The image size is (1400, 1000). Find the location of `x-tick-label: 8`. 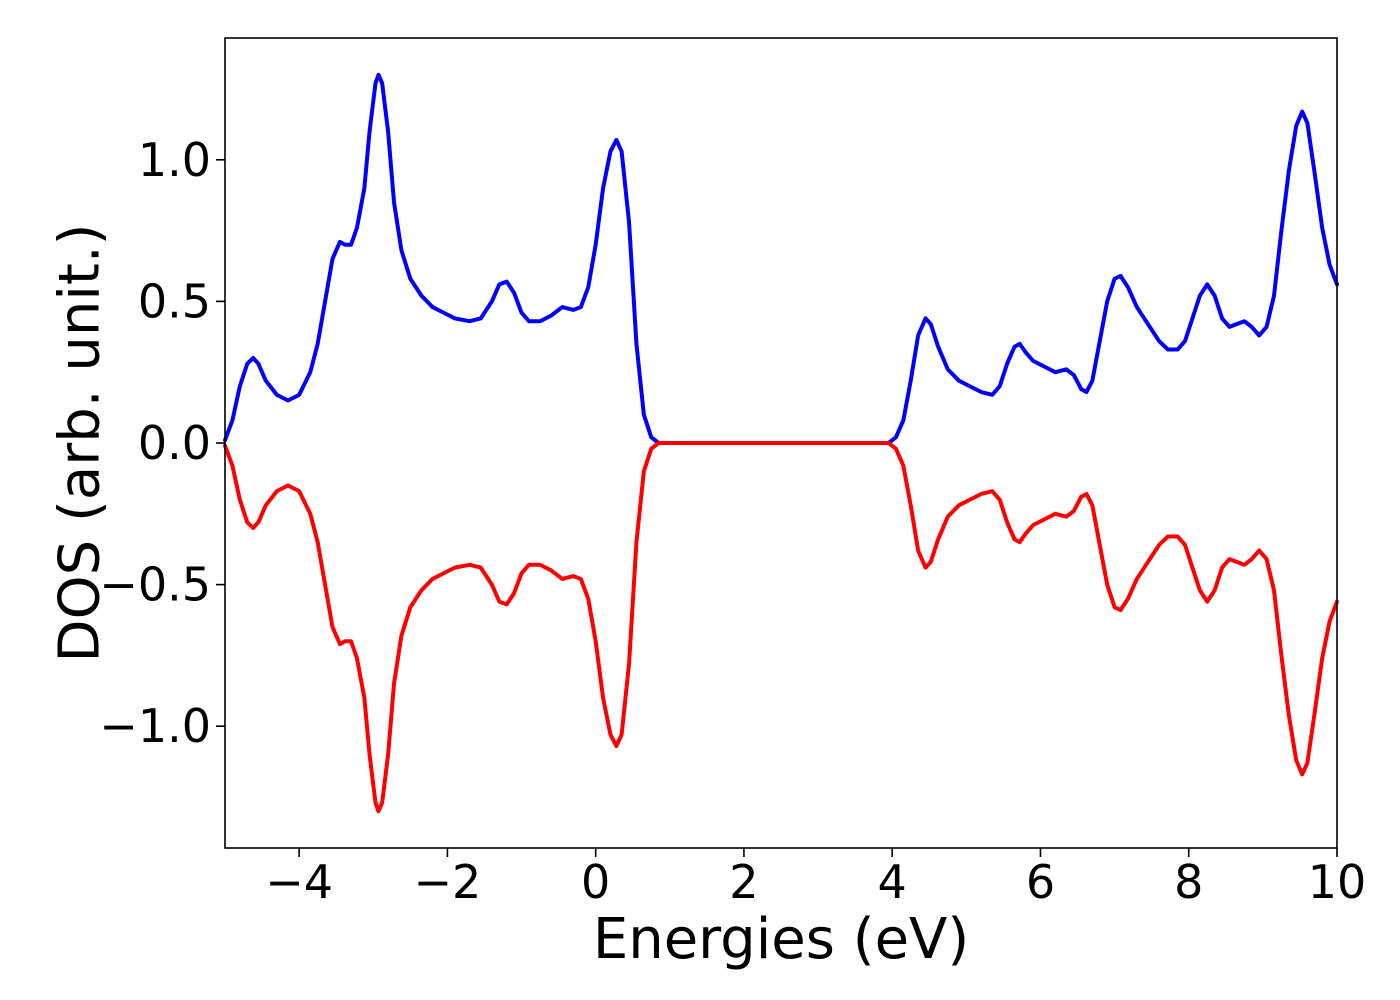

x-tick-label: 8 is located at coordinates (1188, 882).